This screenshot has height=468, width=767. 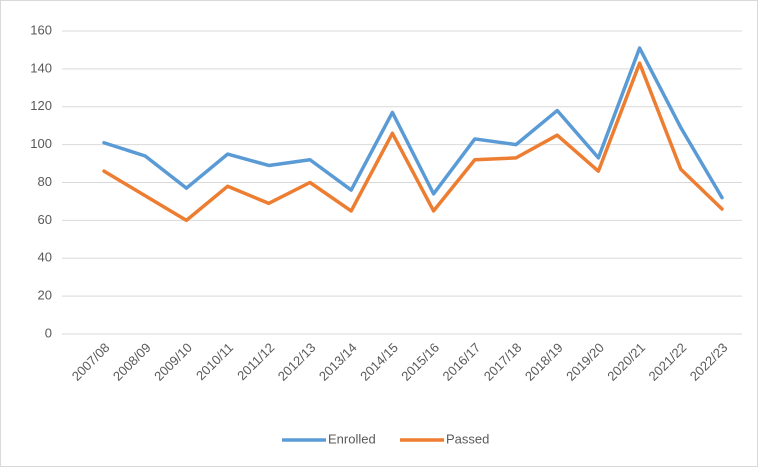 What do you see at coordinates (45, 295) in the screenshot?
I see `y-tick-label: 20` at bounding box center [45, 295].